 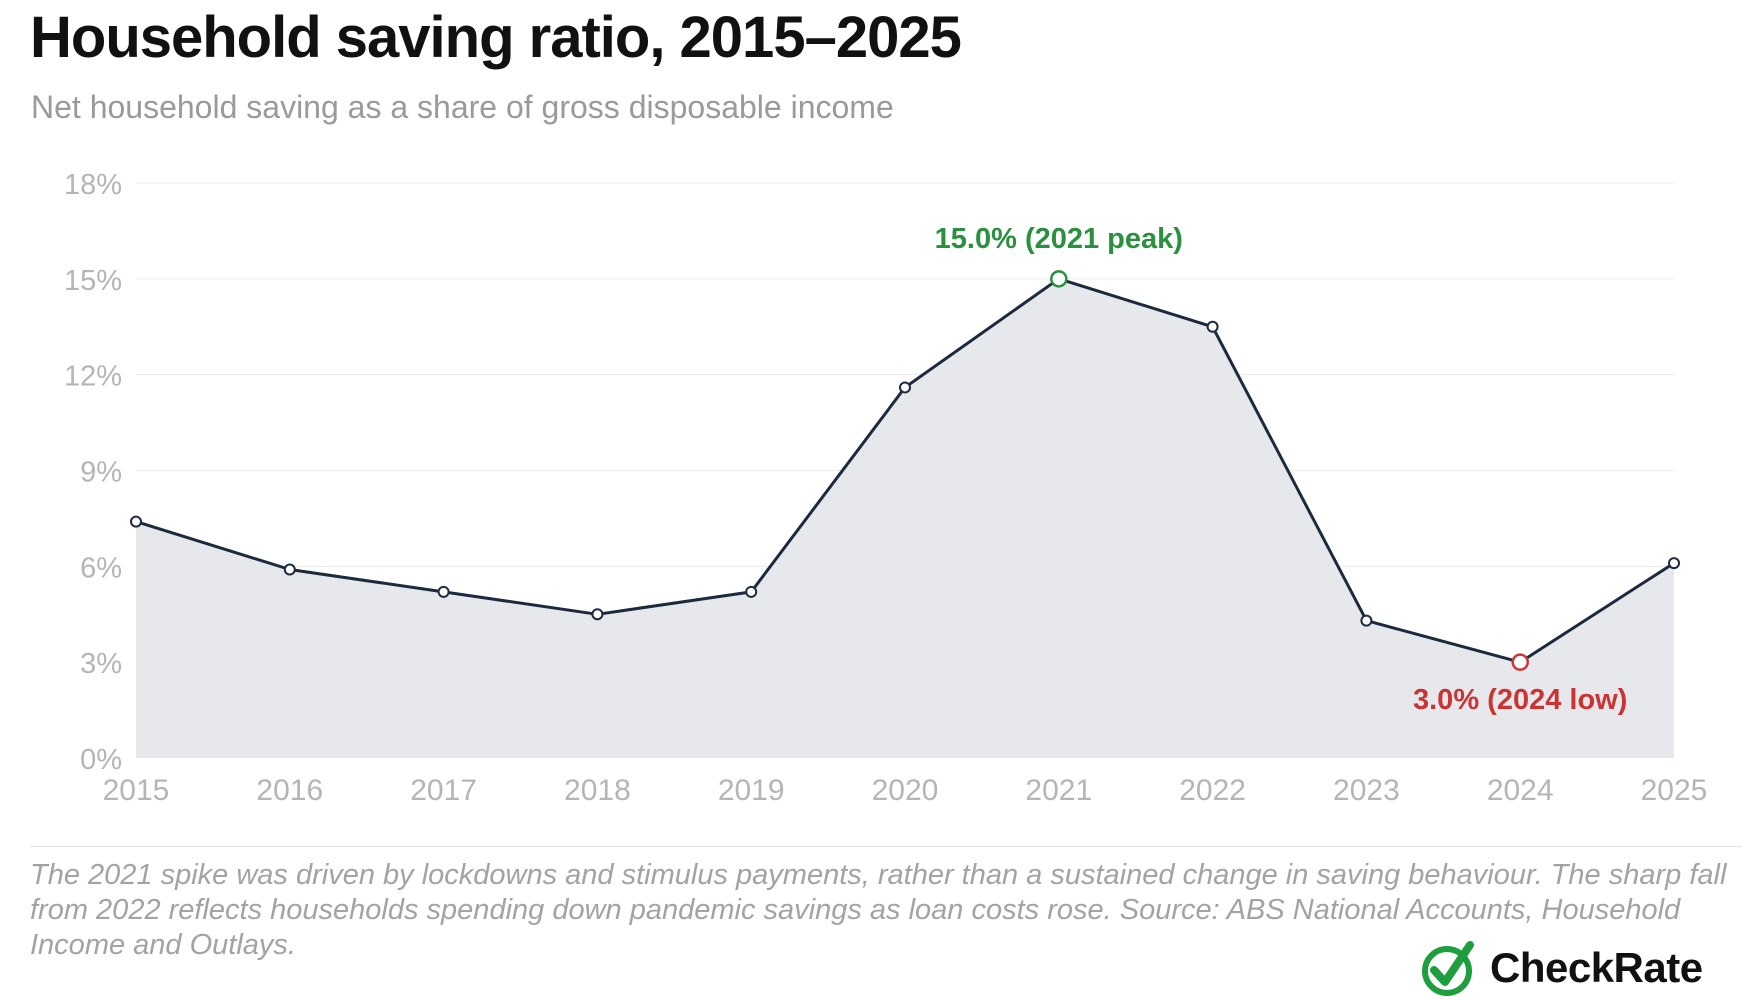 I want to click on chart-title: Household saving ratio, 2015–2025, so click(x=496, y=37).